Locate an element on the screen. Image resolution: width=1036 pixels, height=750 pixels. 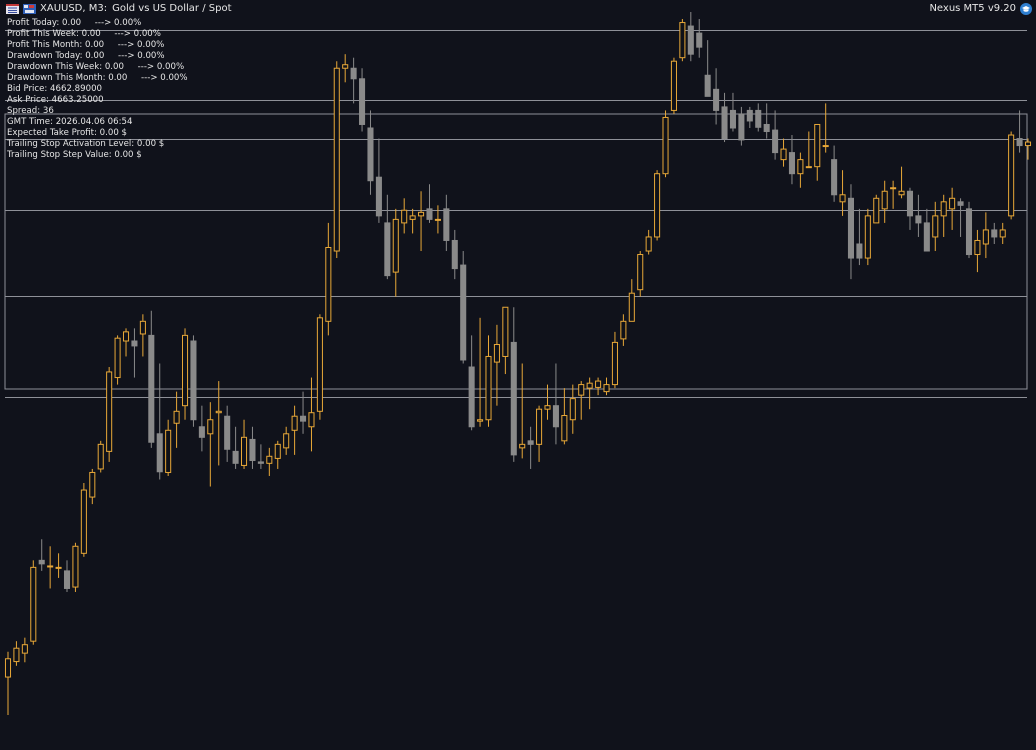
list-icon is located at coordinates (12, 8).